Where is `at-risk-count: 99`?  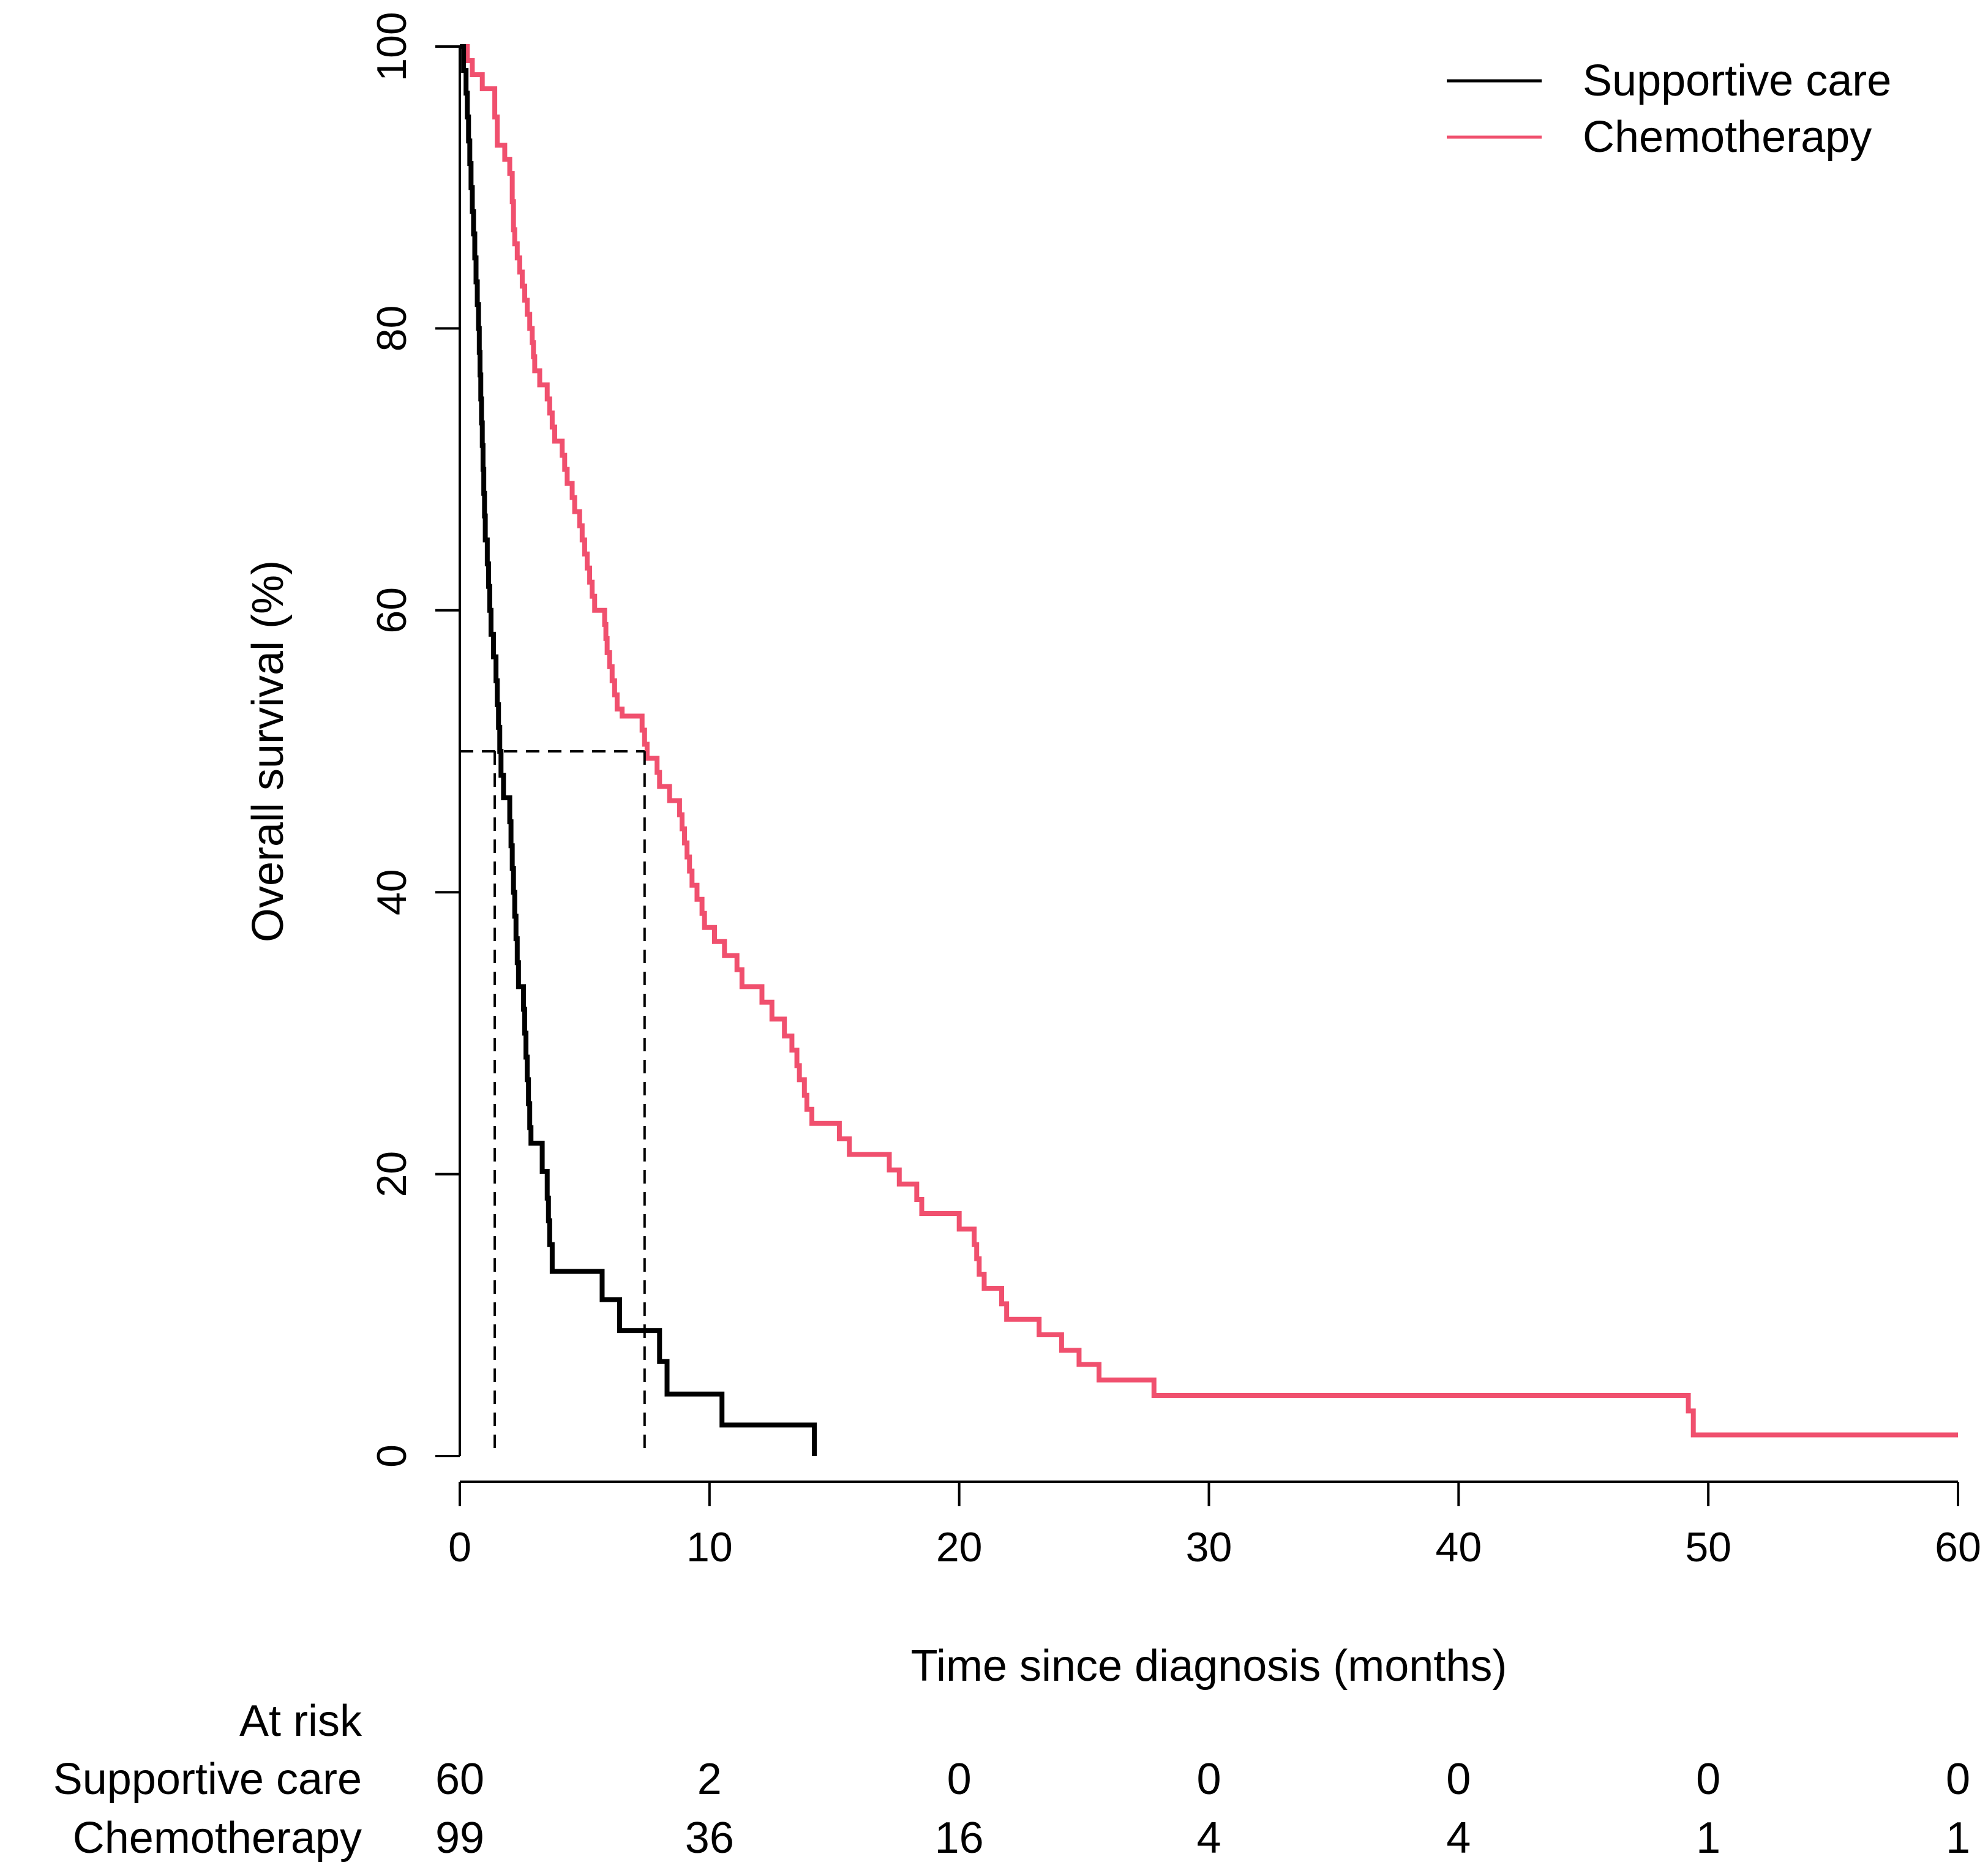
at-risk-count: 99 is located at coordinates (459, 1838).